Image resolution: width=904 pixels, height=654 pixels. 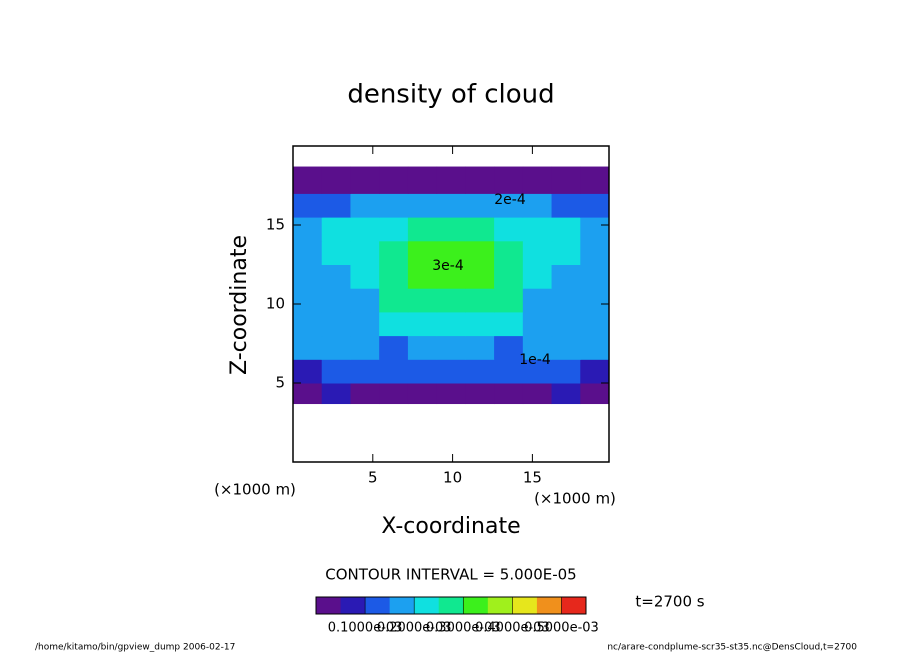 What do you see at coordinates (669, 602) in the screenshot?
I see `time-label: t=2700 s` at bounding box center [669, 602].